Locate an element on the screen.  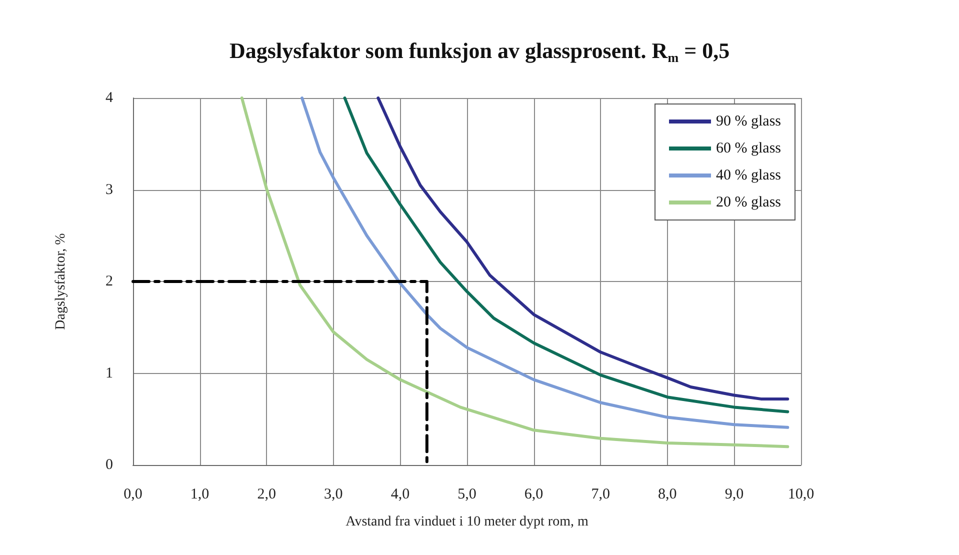
y-axis-title: Dagslysfaktor, % is located at coordinates (61, 281).